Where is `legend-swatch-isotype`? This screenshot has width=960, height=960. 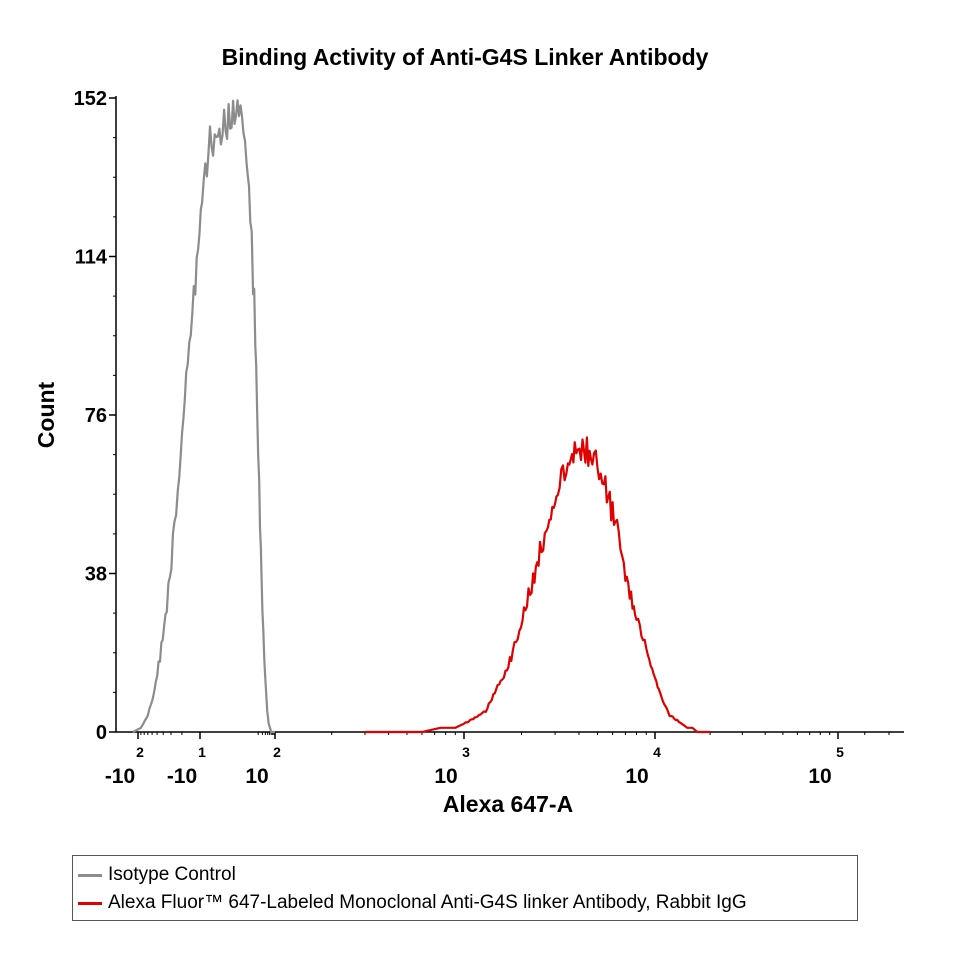 legend-swatch-isotype is located at coordinates (90, 875).